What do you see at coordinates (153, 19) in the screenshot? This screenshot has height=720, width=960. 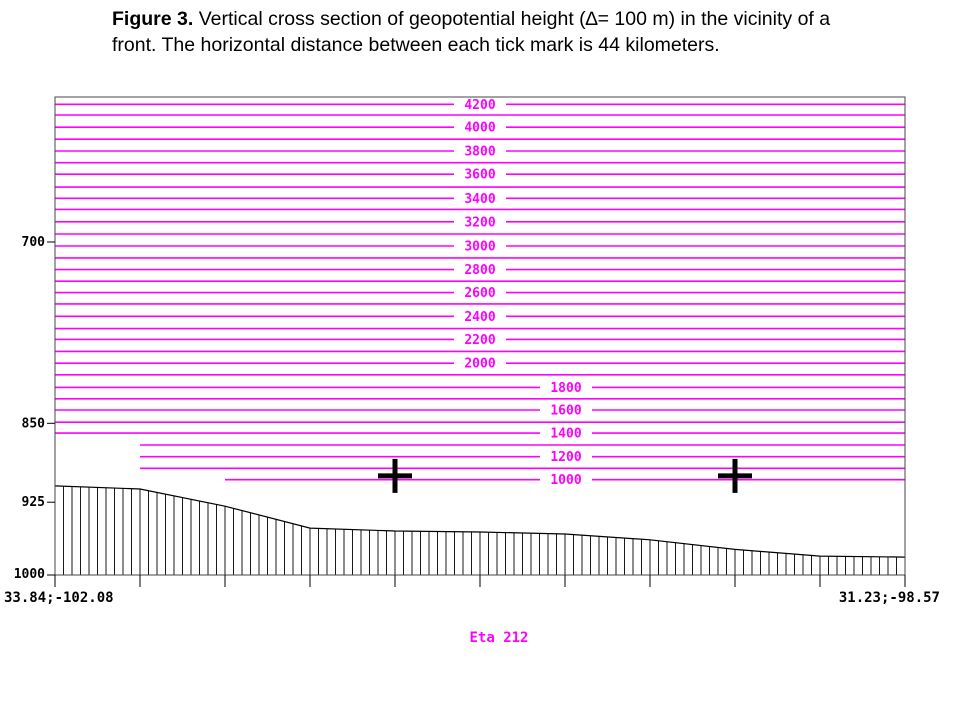 I see `figure-label: Figure 3.` at bounding box center [153, 19].